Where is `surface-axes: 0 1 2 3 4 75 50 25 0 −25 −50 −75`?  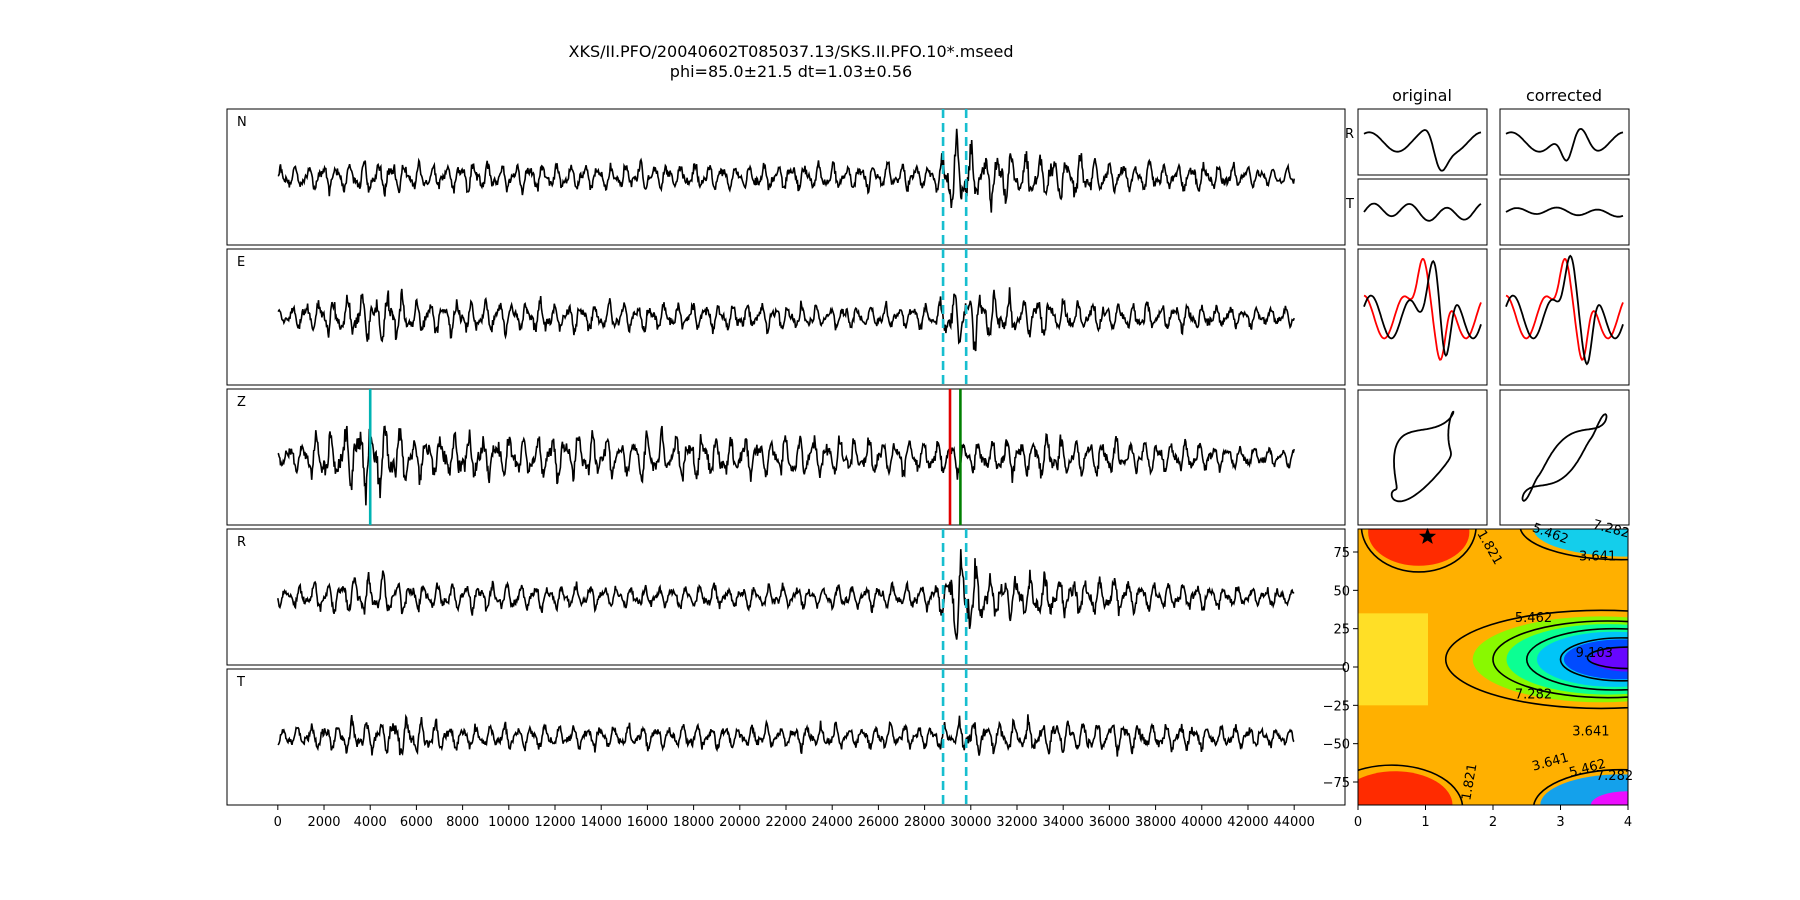 surface-axes: 0 1 2 3 4 75 50 25 0 −25 −50 −75 is located at coordinates (1478, 688).